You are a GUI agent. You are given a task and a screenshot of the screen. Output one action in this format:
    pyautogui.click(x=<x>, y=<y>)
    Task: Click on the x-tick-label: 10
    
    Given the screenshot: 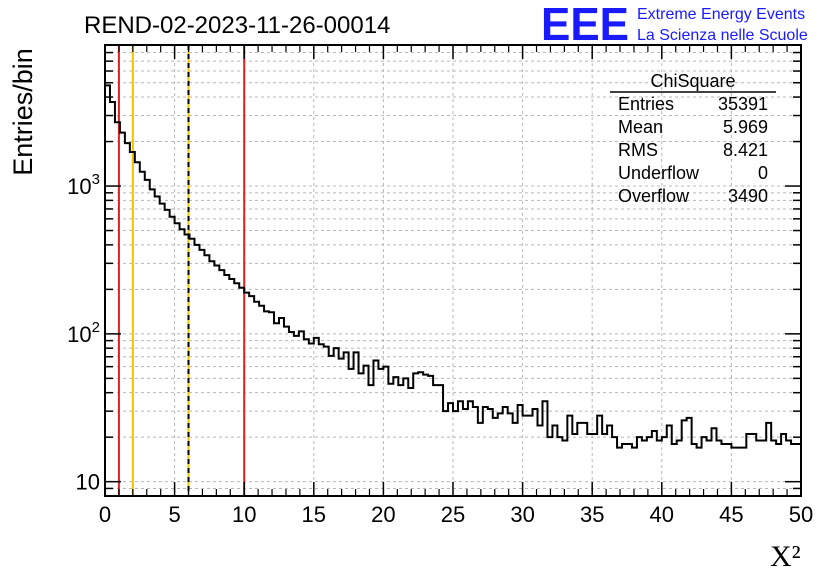 What is the action you would take?
    pyautogui.click(x=244, y=514)
    